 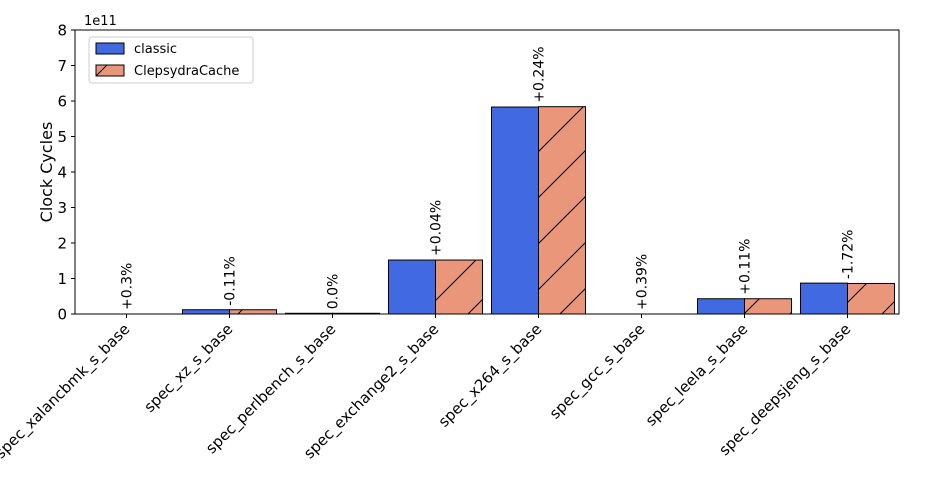 What do you see at coordinates (697, 375) in the screenshot?
I see `x-tick-label: spec_leela_s_base` at bounding box center [697, 375].